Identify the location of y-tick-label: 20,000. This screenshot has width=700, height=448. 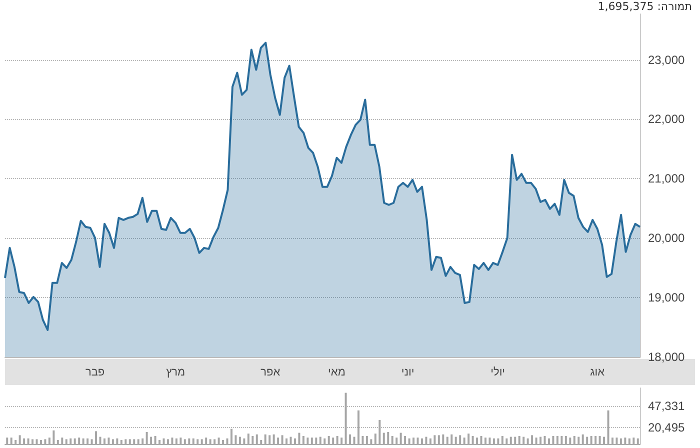
(667, 238).